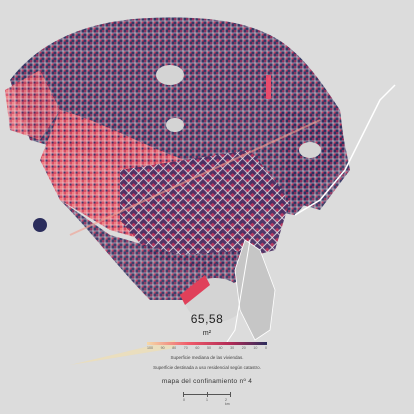 Image resolution: width=414 pixels, height=414 pixels. Describe the element at coordinates (40, 225) in the screenshot. I see `parcel-dark-west` at that location.